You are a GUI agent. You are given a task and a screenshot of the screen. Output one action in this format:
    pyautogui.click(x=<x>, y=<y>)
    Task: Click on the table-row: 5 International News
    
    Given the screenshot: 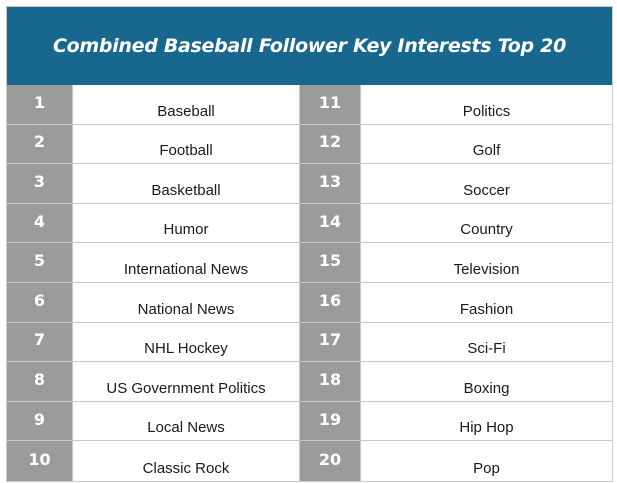 What is the action you would take?
    pyautogui.click(x=153, y=263)
    